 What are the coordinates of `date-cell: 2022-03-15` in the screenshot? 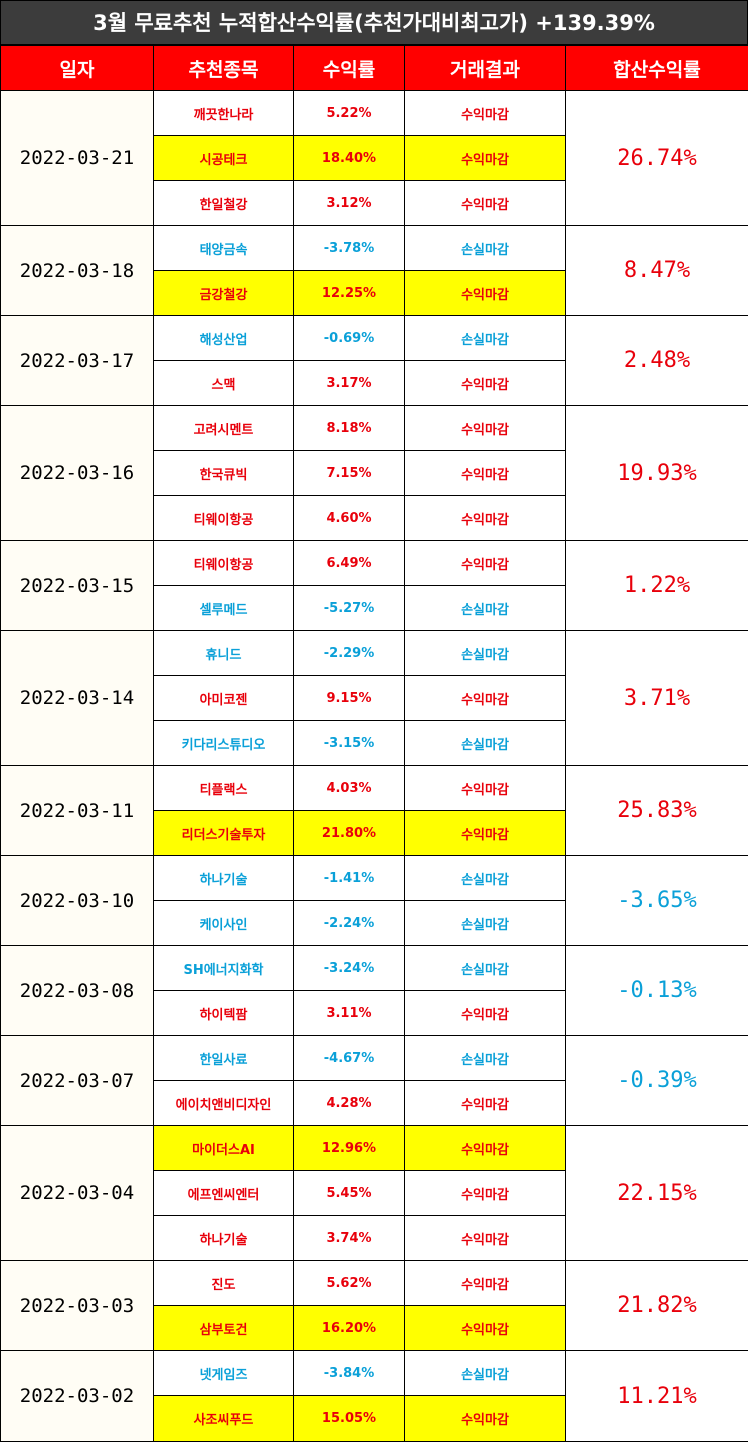 It's located at (77, 586).